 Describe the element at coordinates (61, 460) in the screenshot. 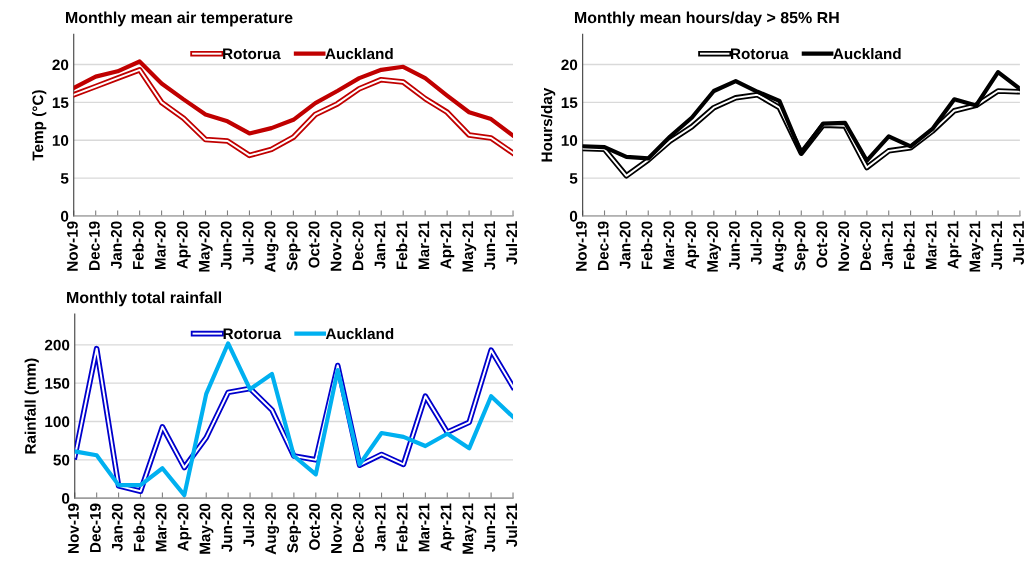

I see `y-tick-label: 50` at that location.